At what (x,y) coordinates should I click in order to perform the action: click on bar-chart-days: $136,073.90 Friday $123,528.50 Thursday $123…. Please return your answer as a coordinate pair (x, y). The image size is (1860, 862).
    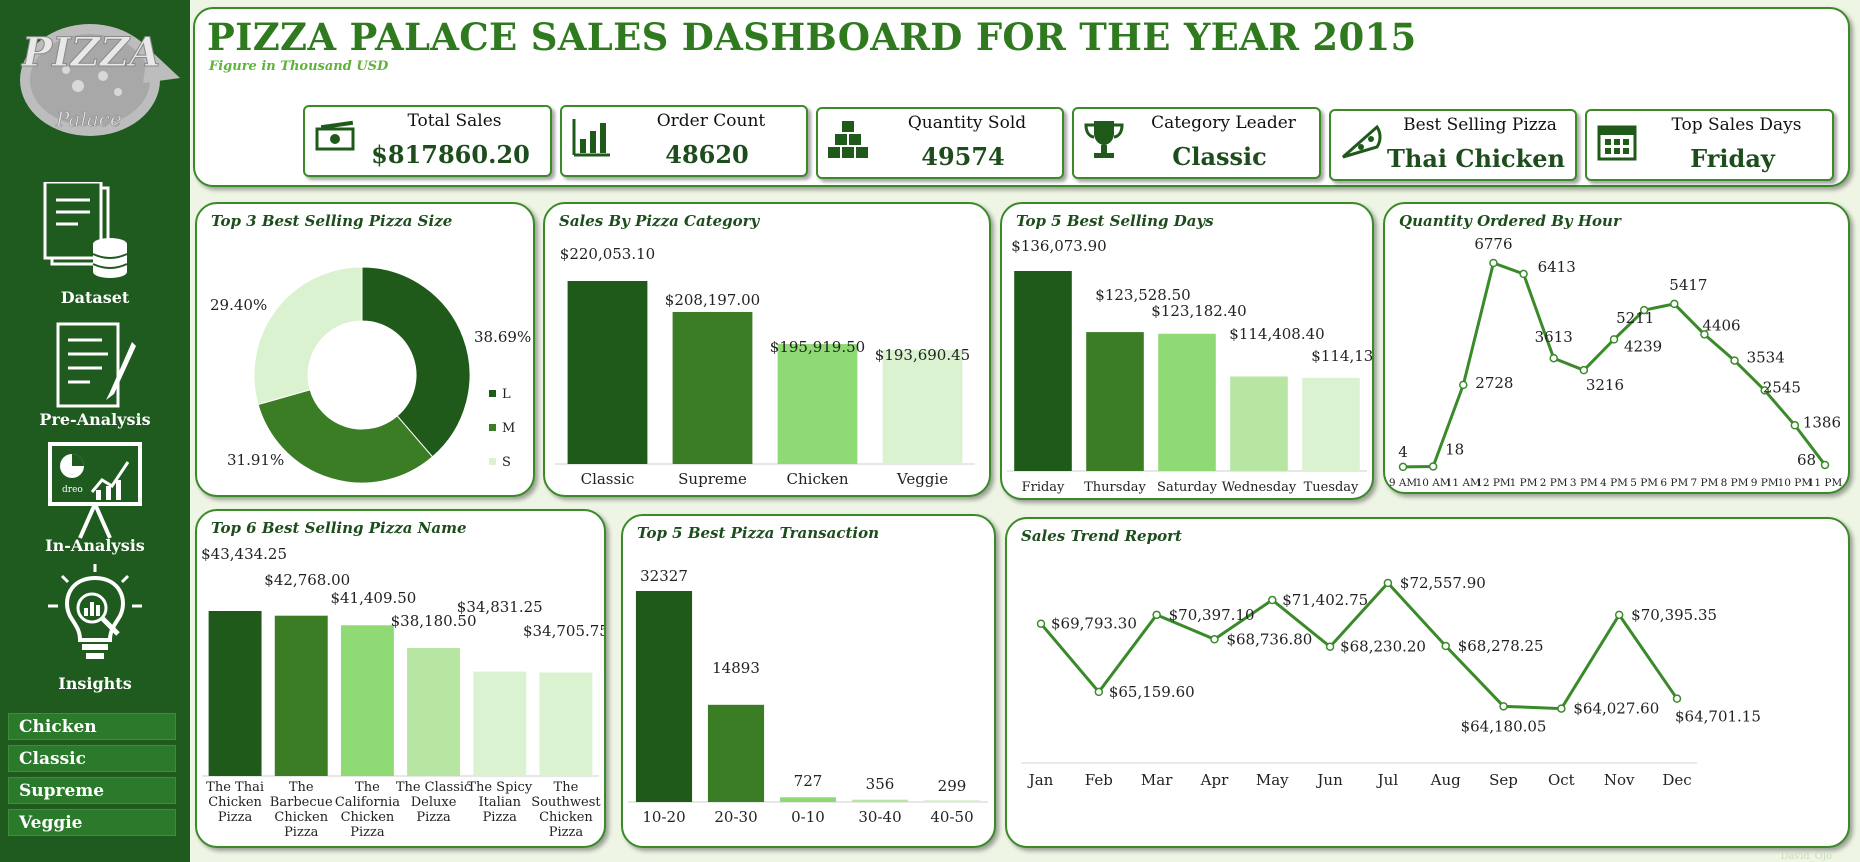
    Looking at the image, I should click on (1189, 366).